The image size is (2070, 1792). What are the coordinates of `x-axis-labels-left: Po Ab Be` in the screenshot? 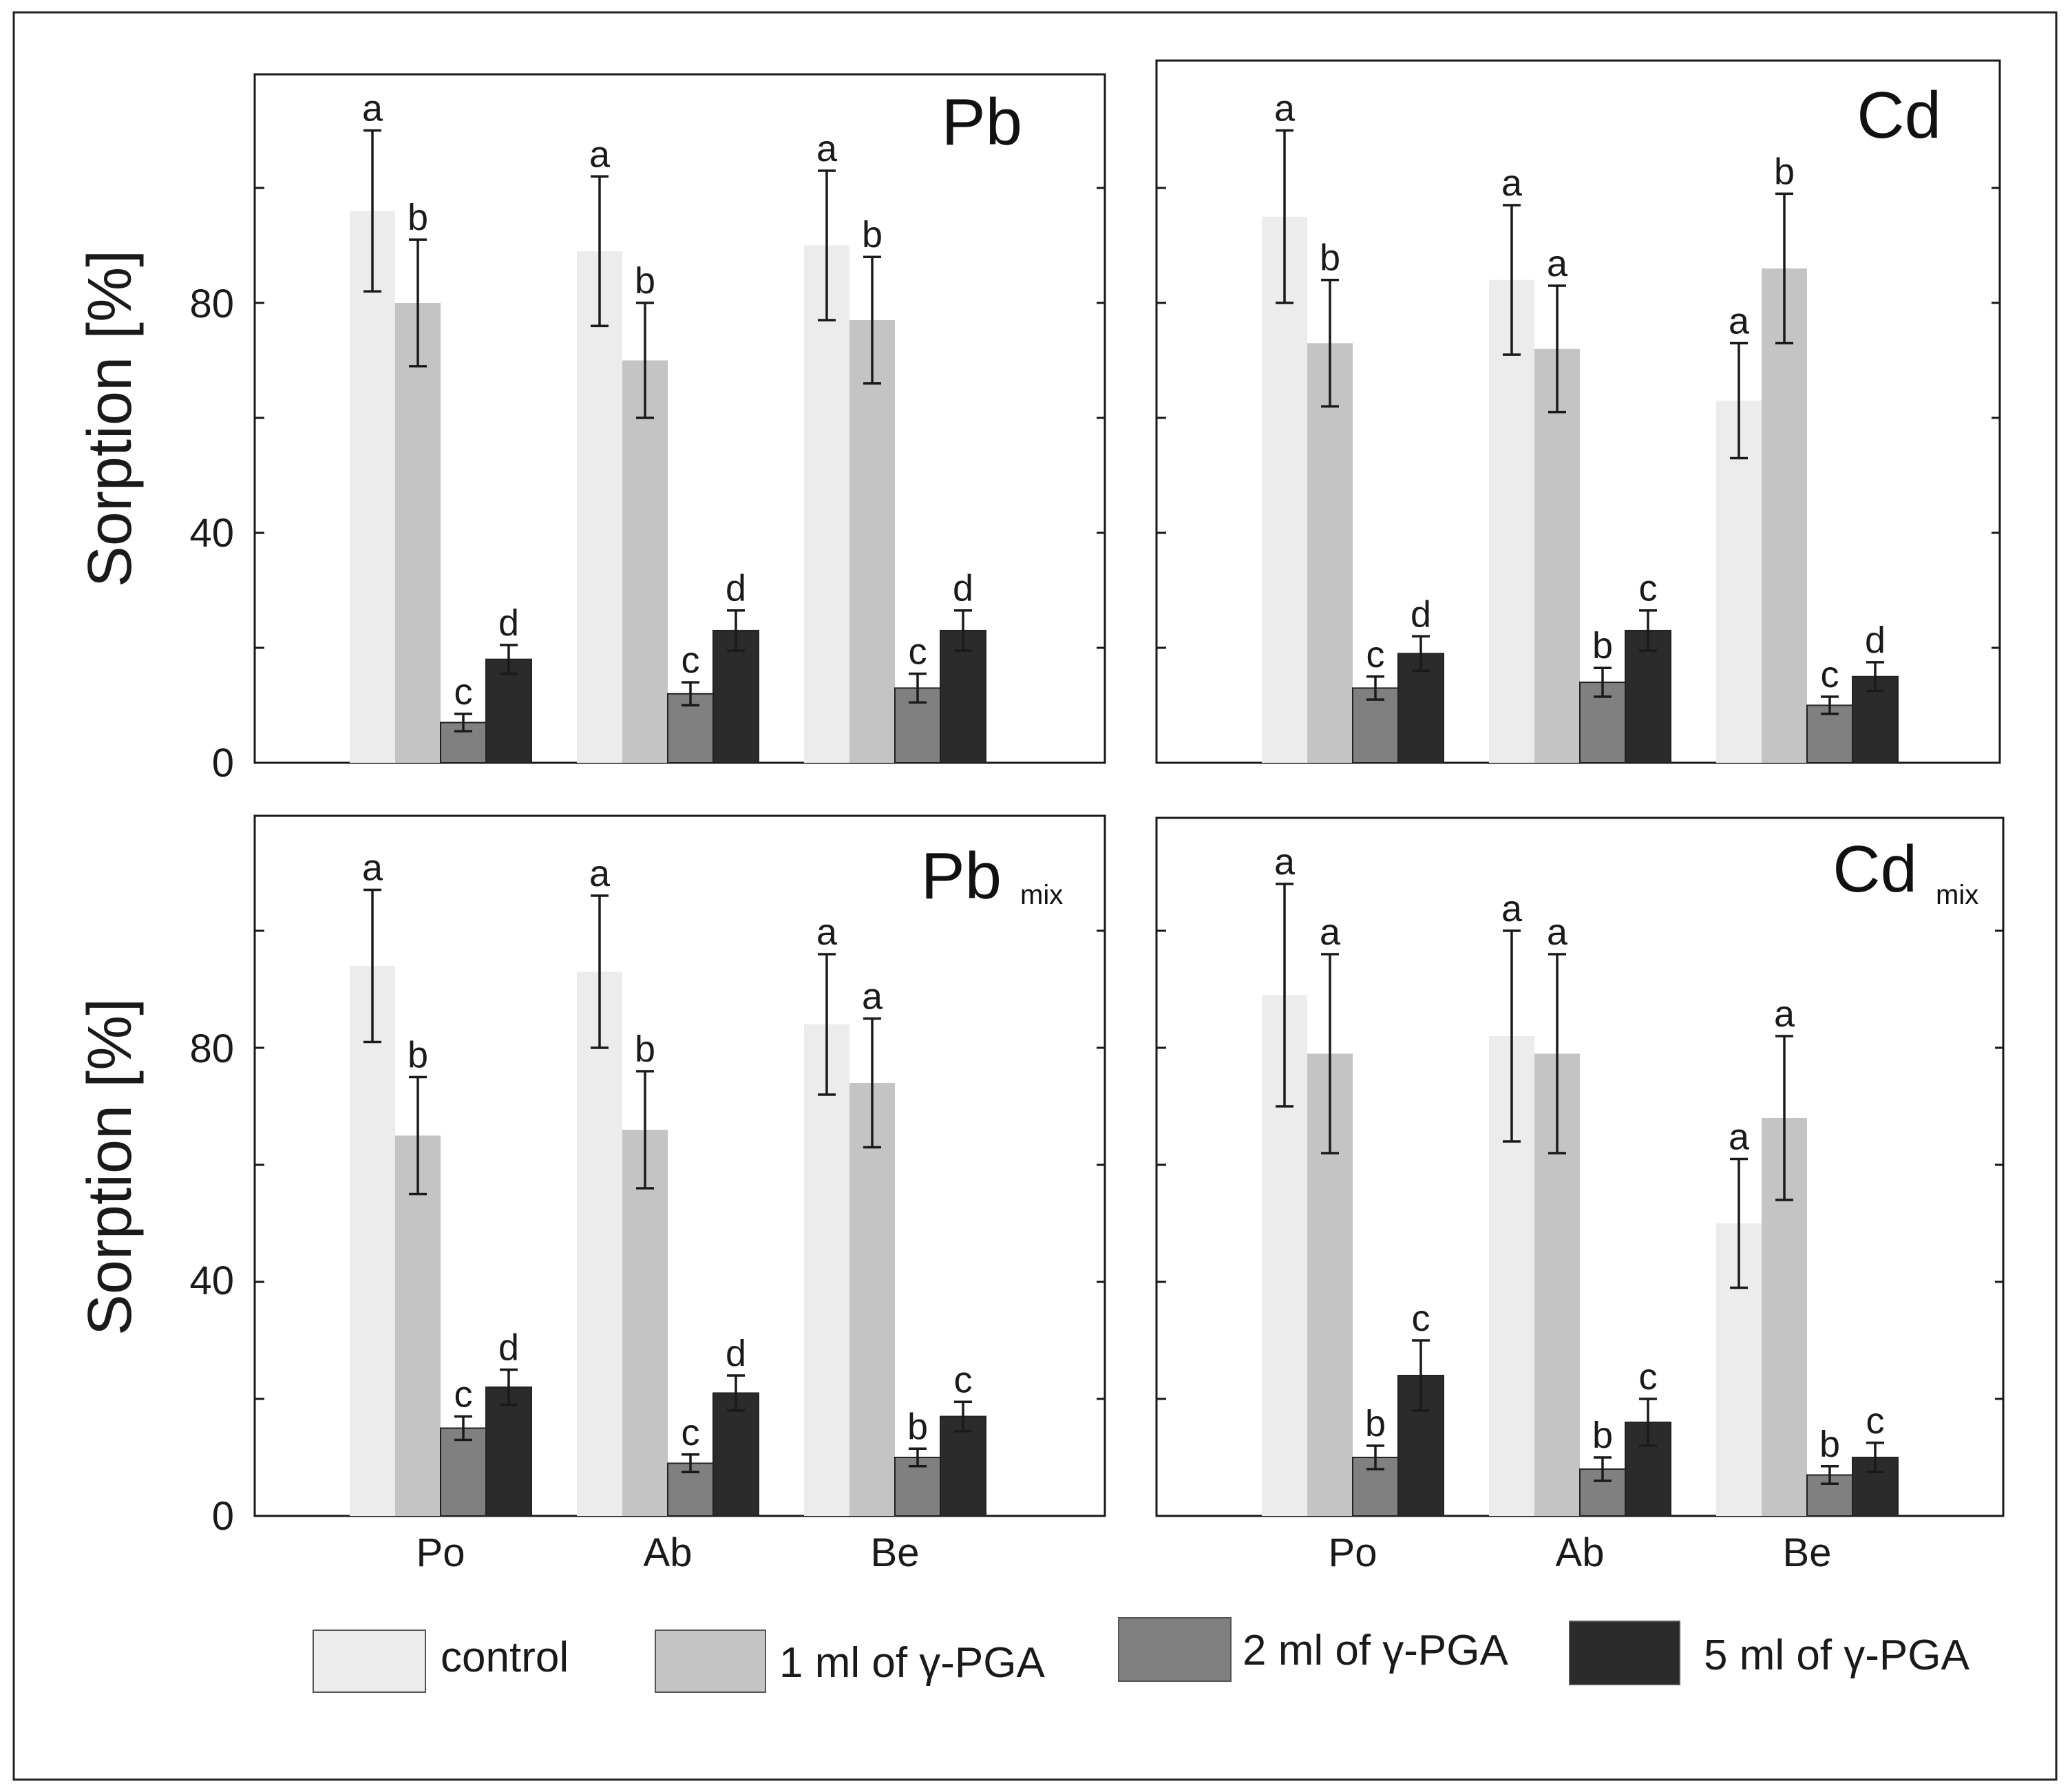 It's located at (668, 1552).